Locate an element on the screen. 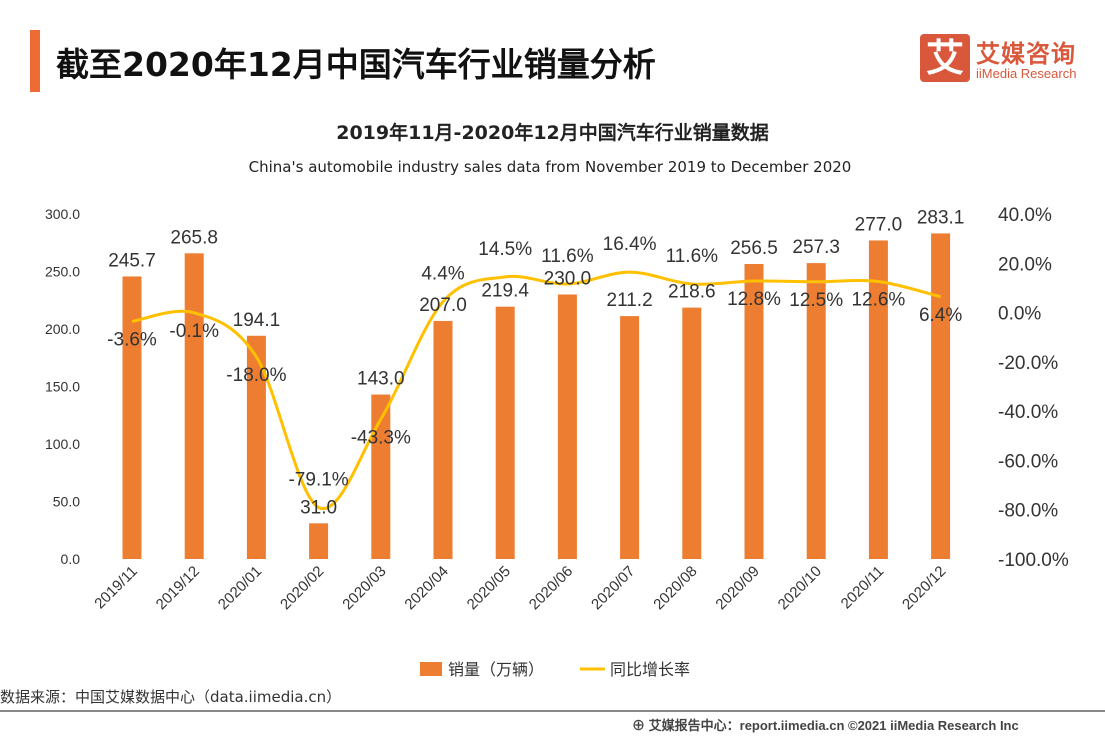 The image size is (1105, 737). bar-value-label: 257.3 is located at coordinates (816, 247).